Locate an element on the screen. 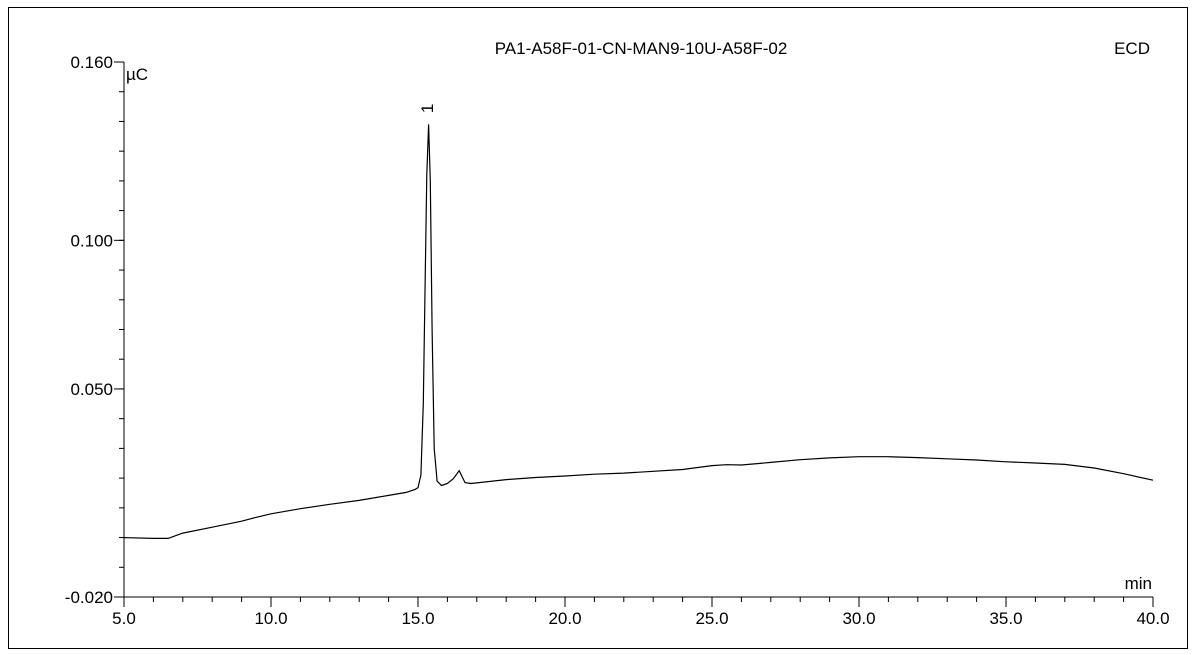 This screenshot has width=1196, height=655. peak-label: 1 is located at coordinates (427, 108).